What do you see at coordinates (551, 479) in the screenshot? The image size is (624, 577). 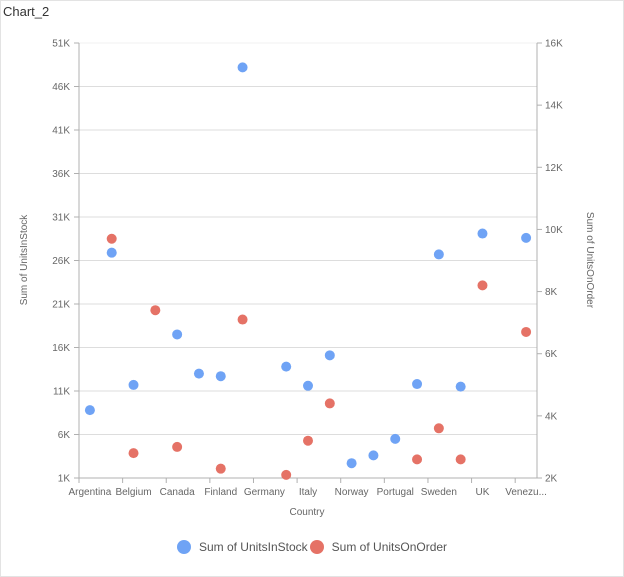 I see `right-tick-label: 2K` at bounding box center [551, 479].